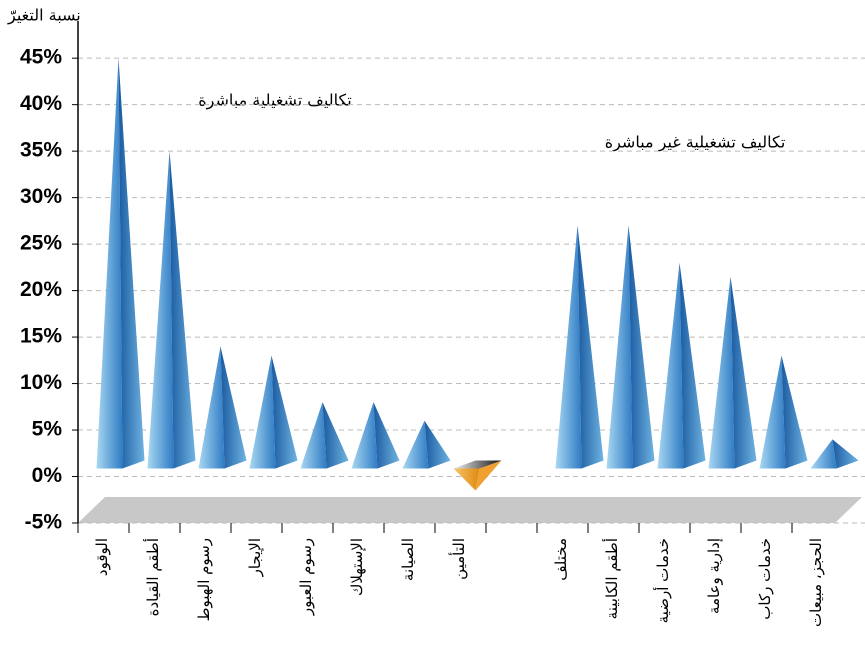  What do you see at coordinates (41, 150) in the screenshot?
I see `y-tick-label: 35%` at bounding box center [41, 150].